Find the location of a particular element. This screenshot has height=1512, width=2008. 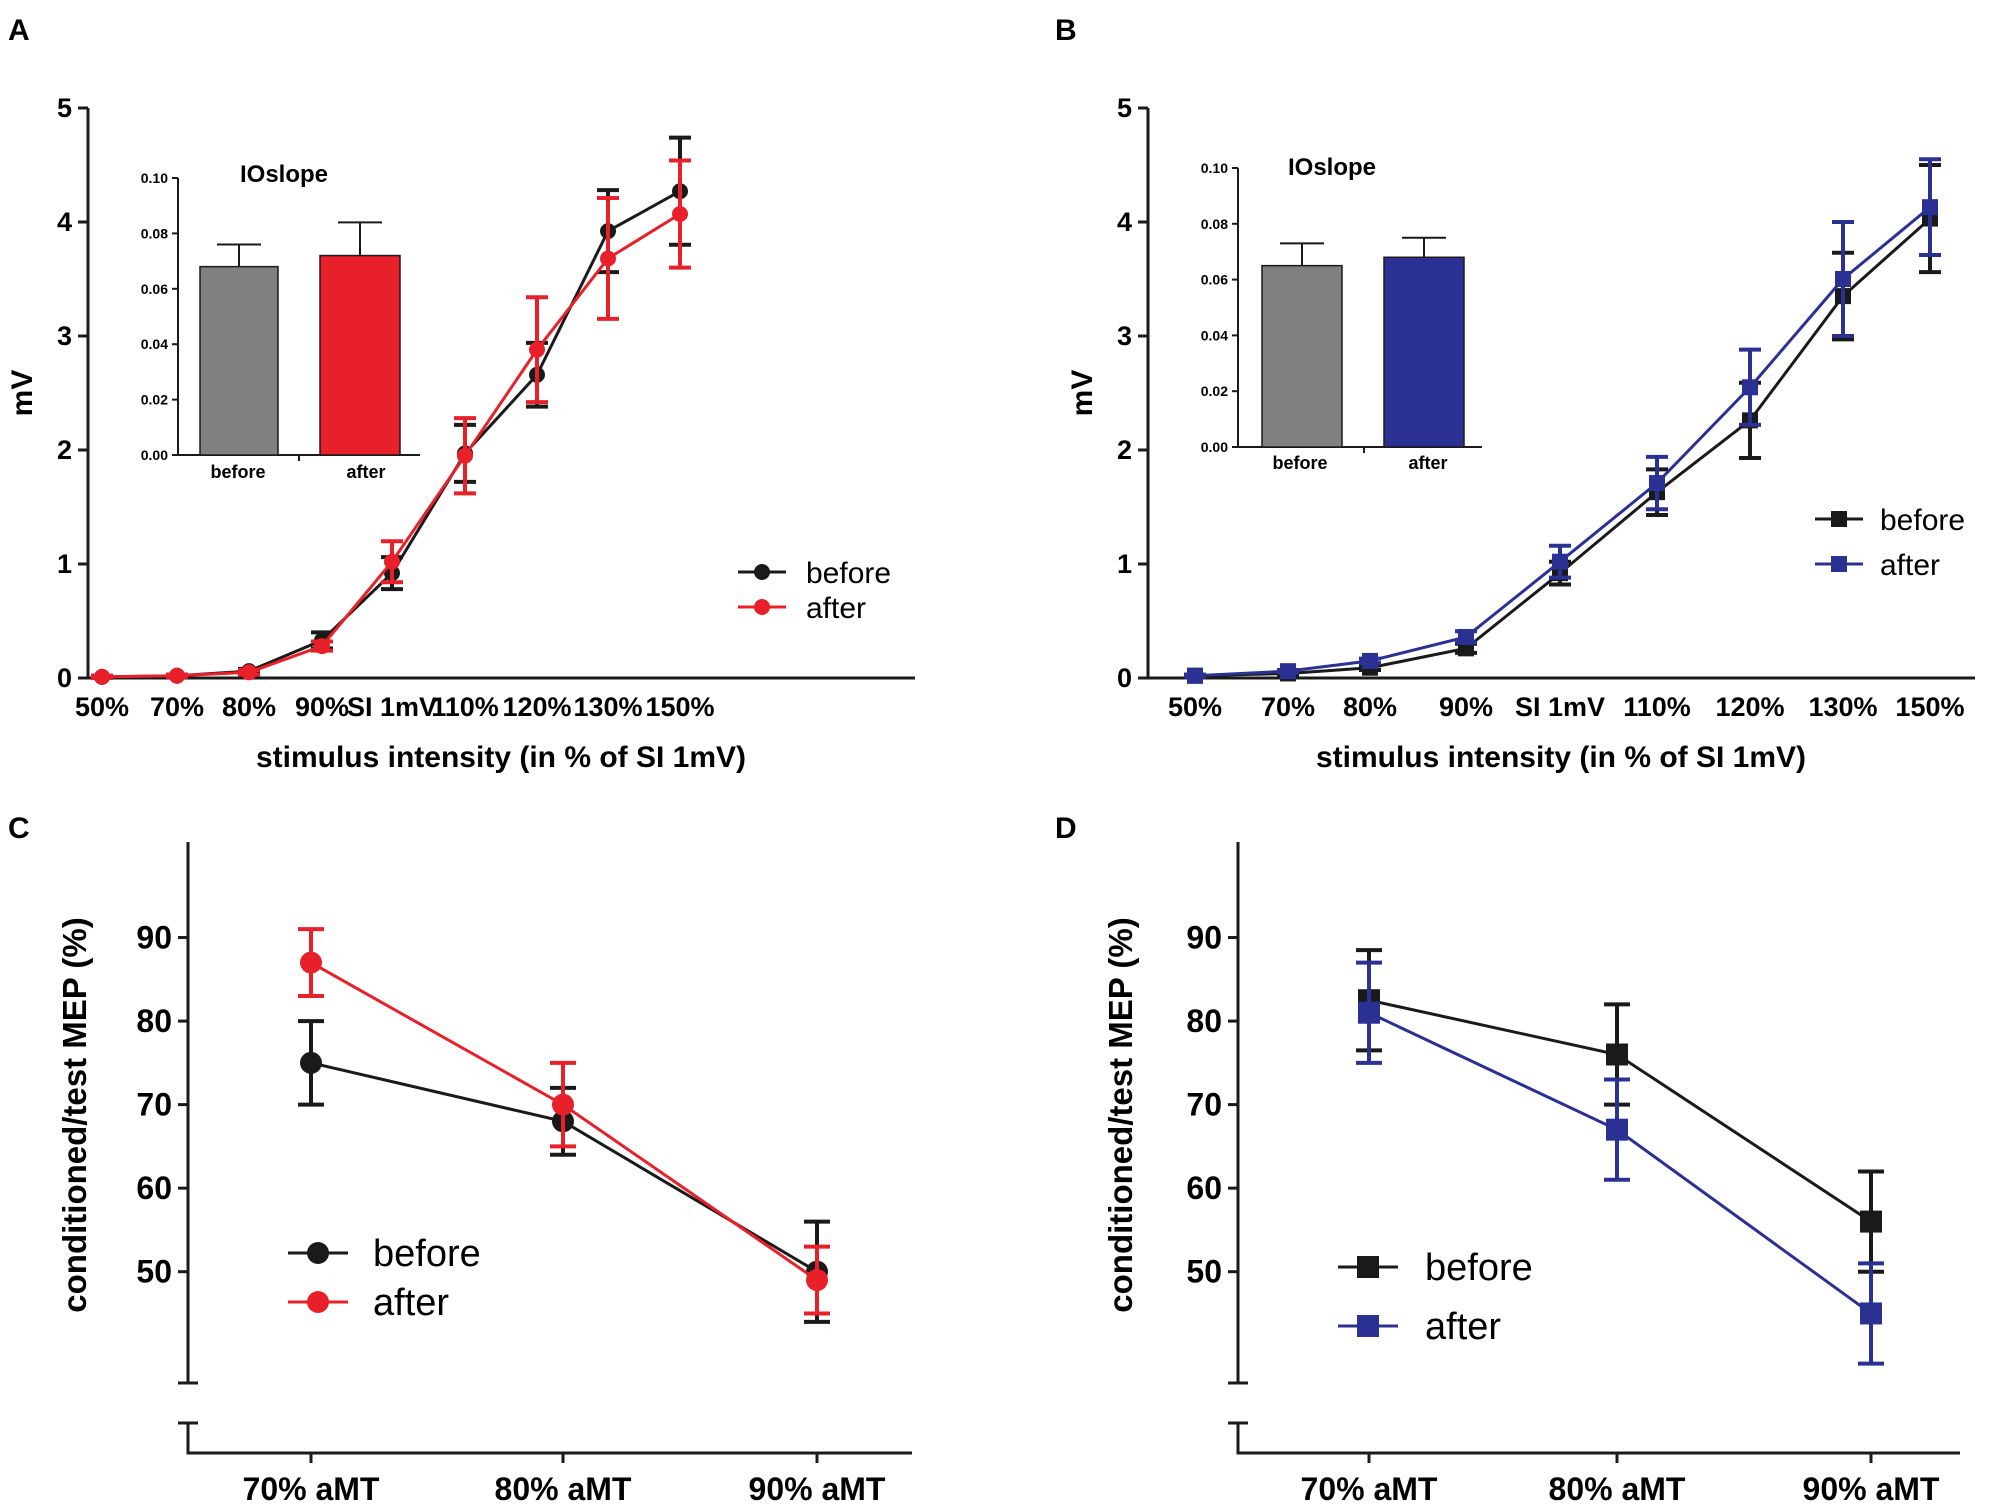

y-tick-label-a-1: 1 is located at coordinates (64, 564).